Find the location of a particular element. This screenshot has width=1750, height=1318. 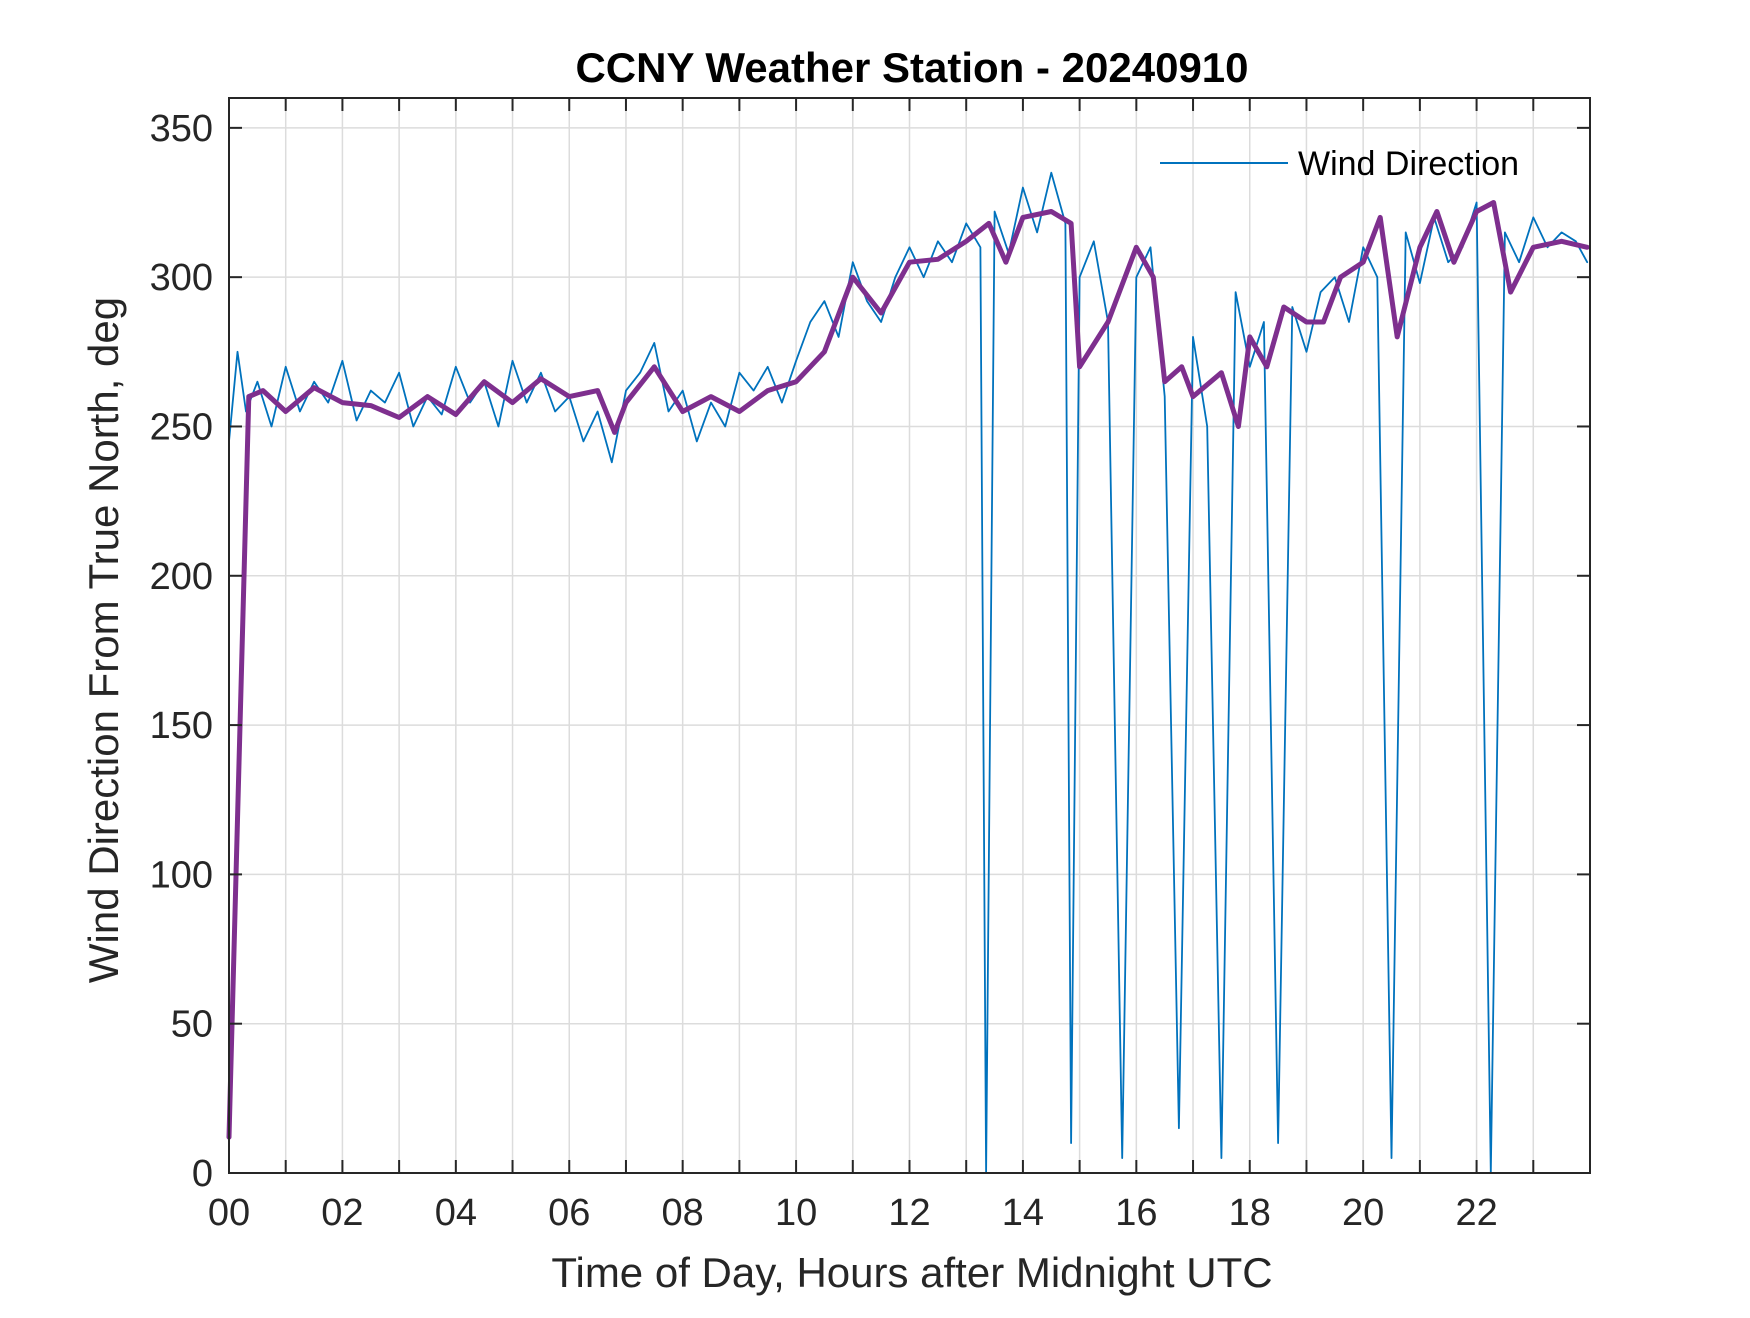

y-tick-label: 250 is located at coordinates (181, 427).